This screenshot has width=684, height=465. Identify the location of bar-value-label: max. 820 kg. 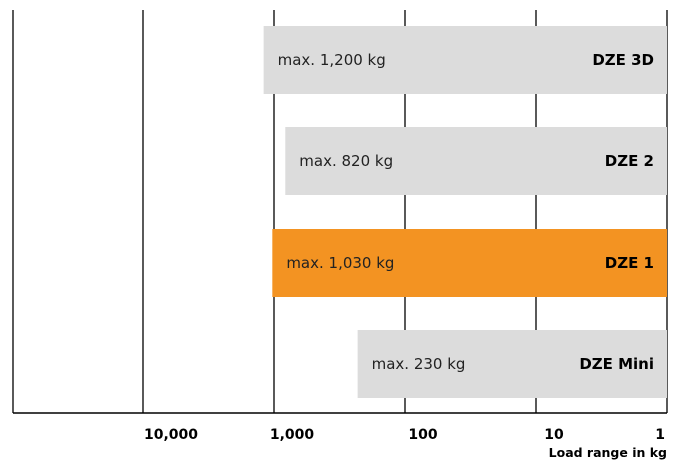
(346, 161).